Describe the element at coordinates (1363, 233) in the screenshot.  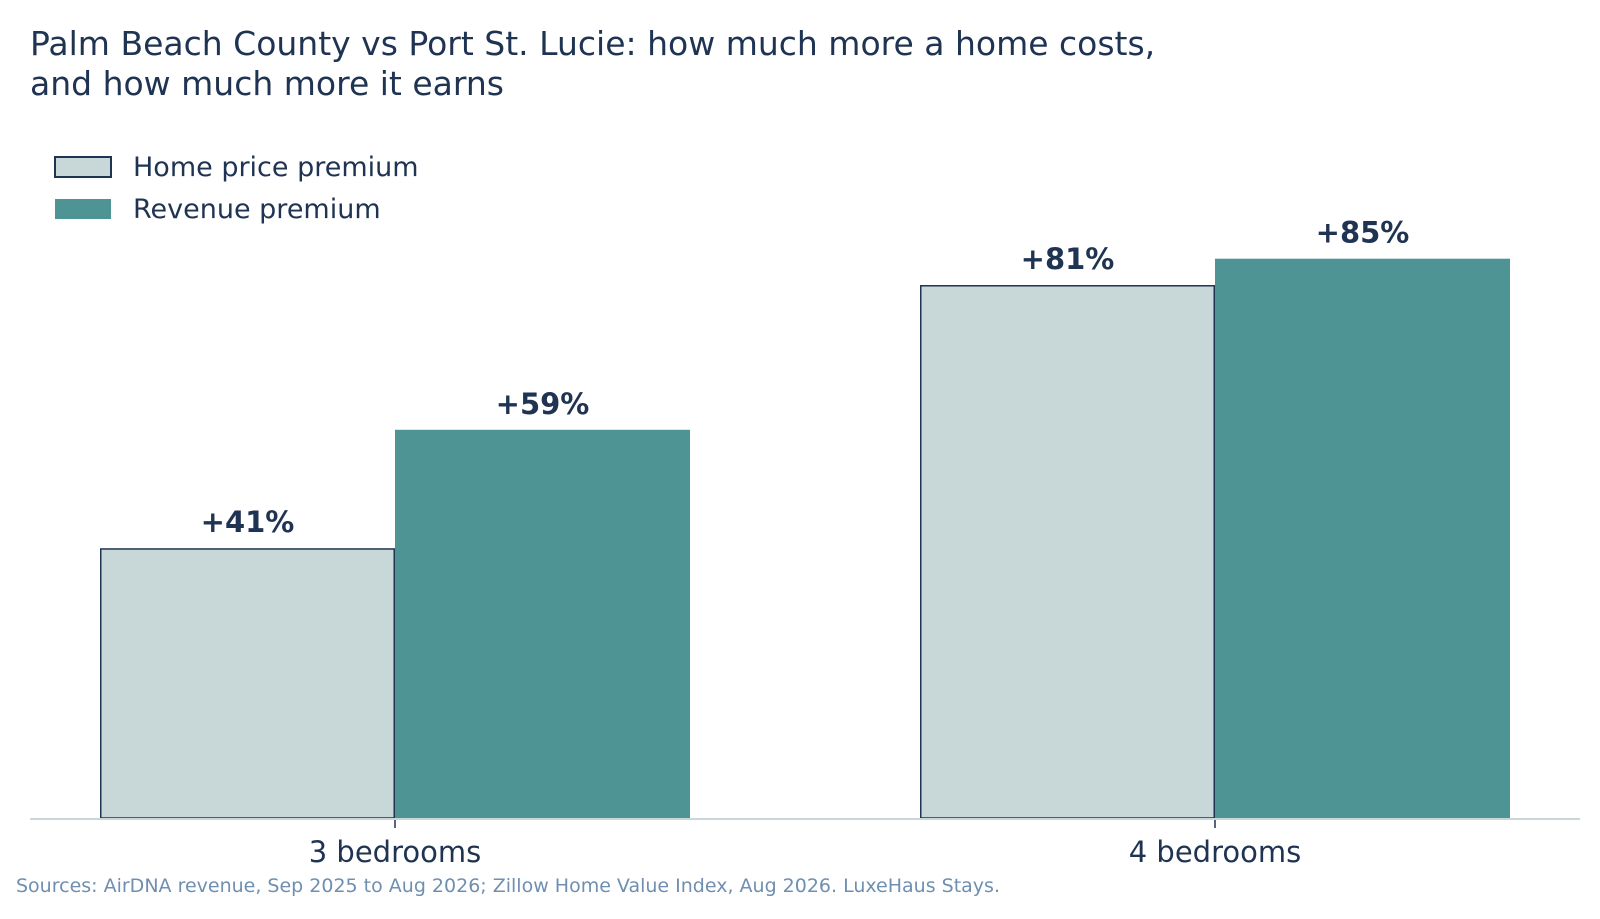
I see `data-label: +85%` at that location.